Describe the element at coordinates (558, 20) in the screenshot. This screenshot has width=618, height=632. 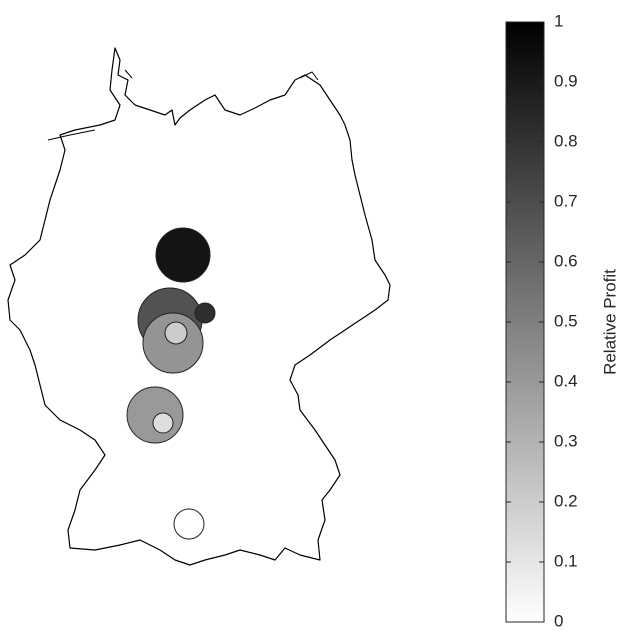
I see `colorbar-tick-label: 1` at that location.